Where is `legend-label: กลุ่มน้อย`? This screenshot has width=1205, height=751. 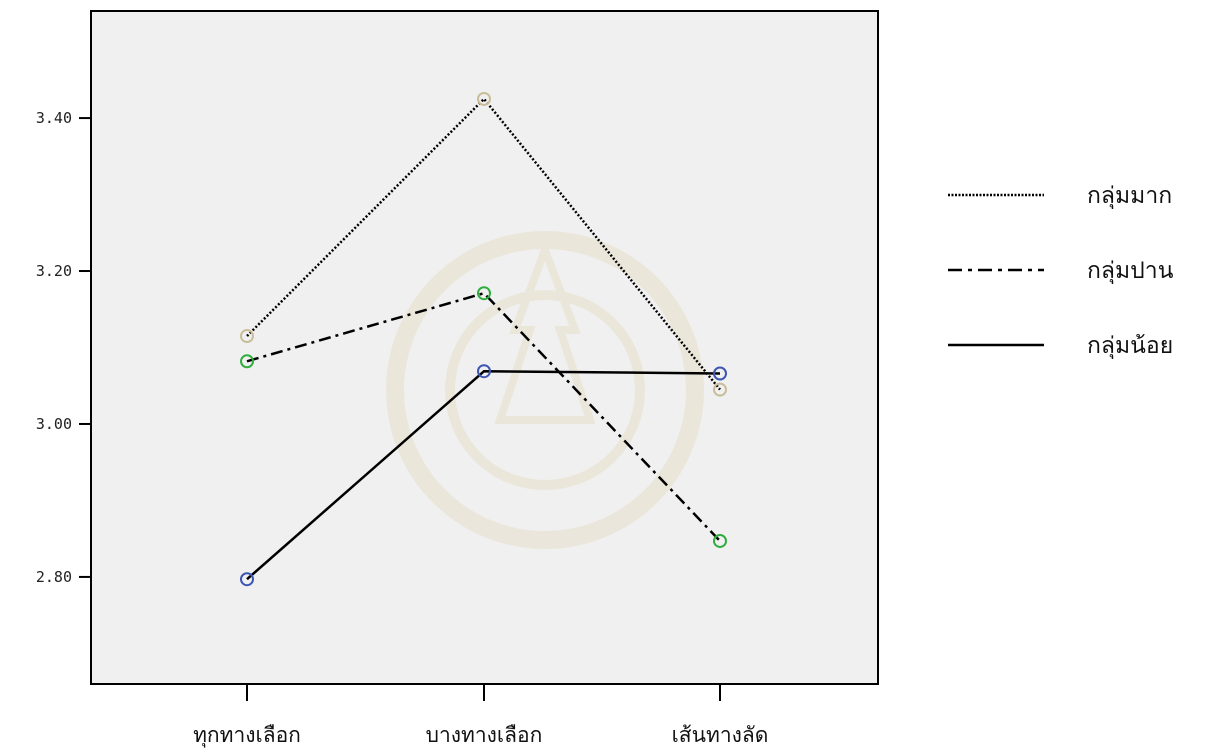
legend-label: กลุ่มน้อย is located at coordinates (1130, 346).